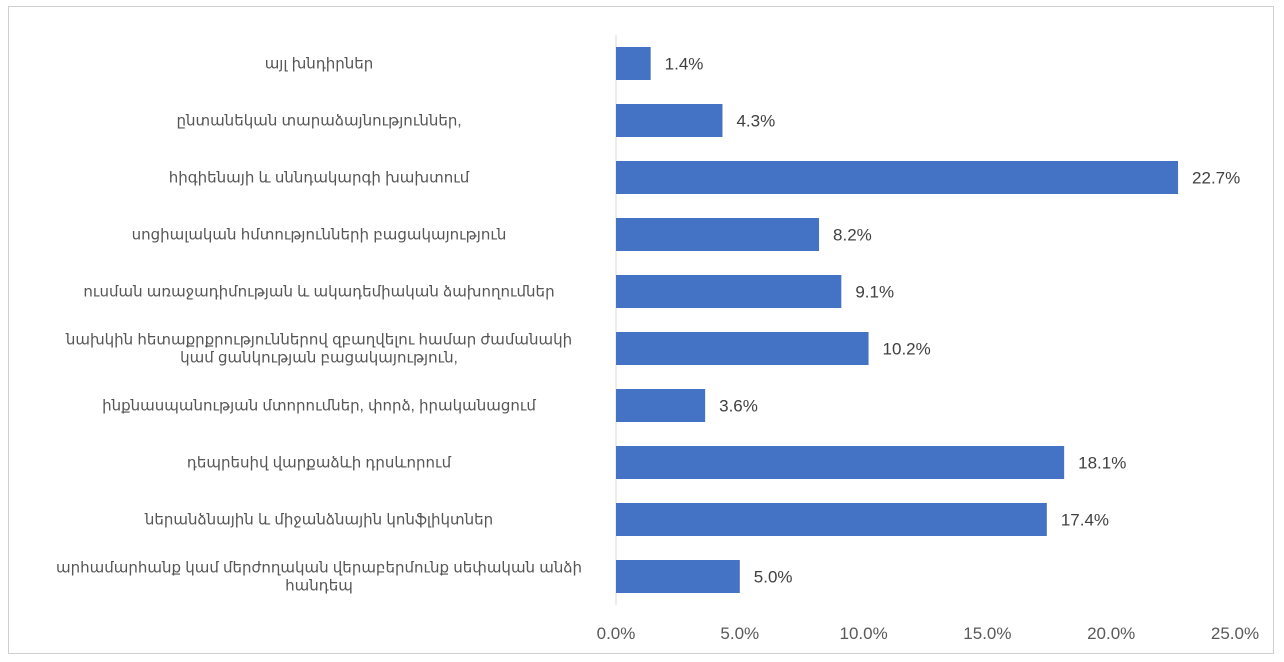  What do you see at coordinates (319, 586) in the screenshot?
I see `category-label-line: հանդեպ` at bounding box center [319, 586].